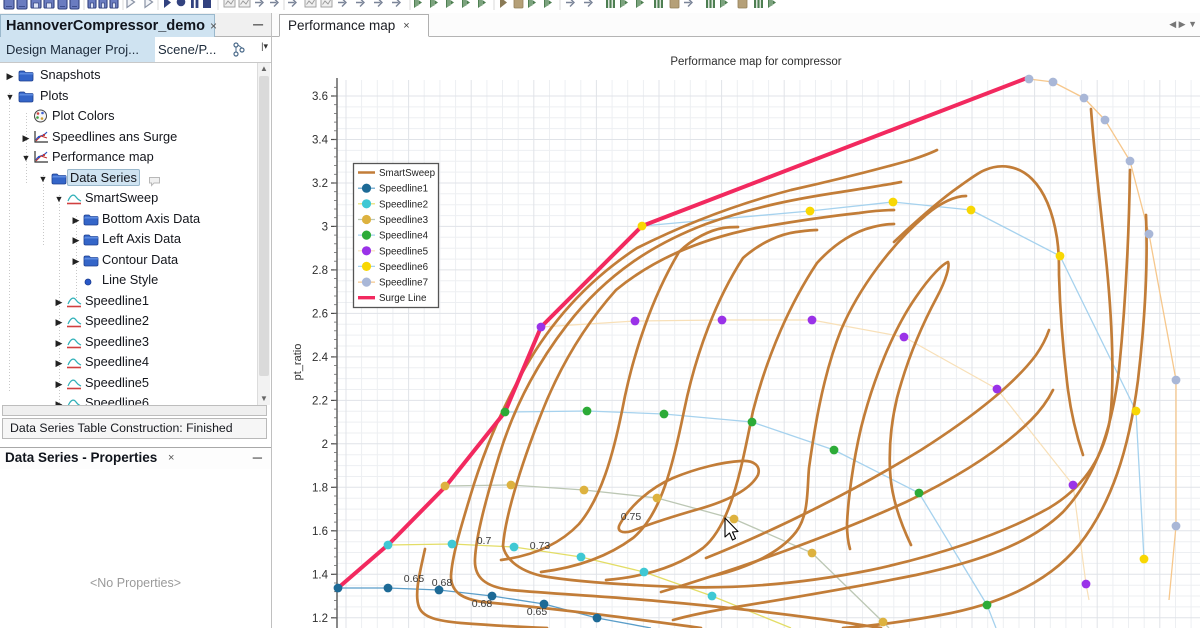 This screenshot has width=1200, height=628. Describe the element at coordinates (320, 271) in the screenshot. I see `svg-text: 2.8` at that location.